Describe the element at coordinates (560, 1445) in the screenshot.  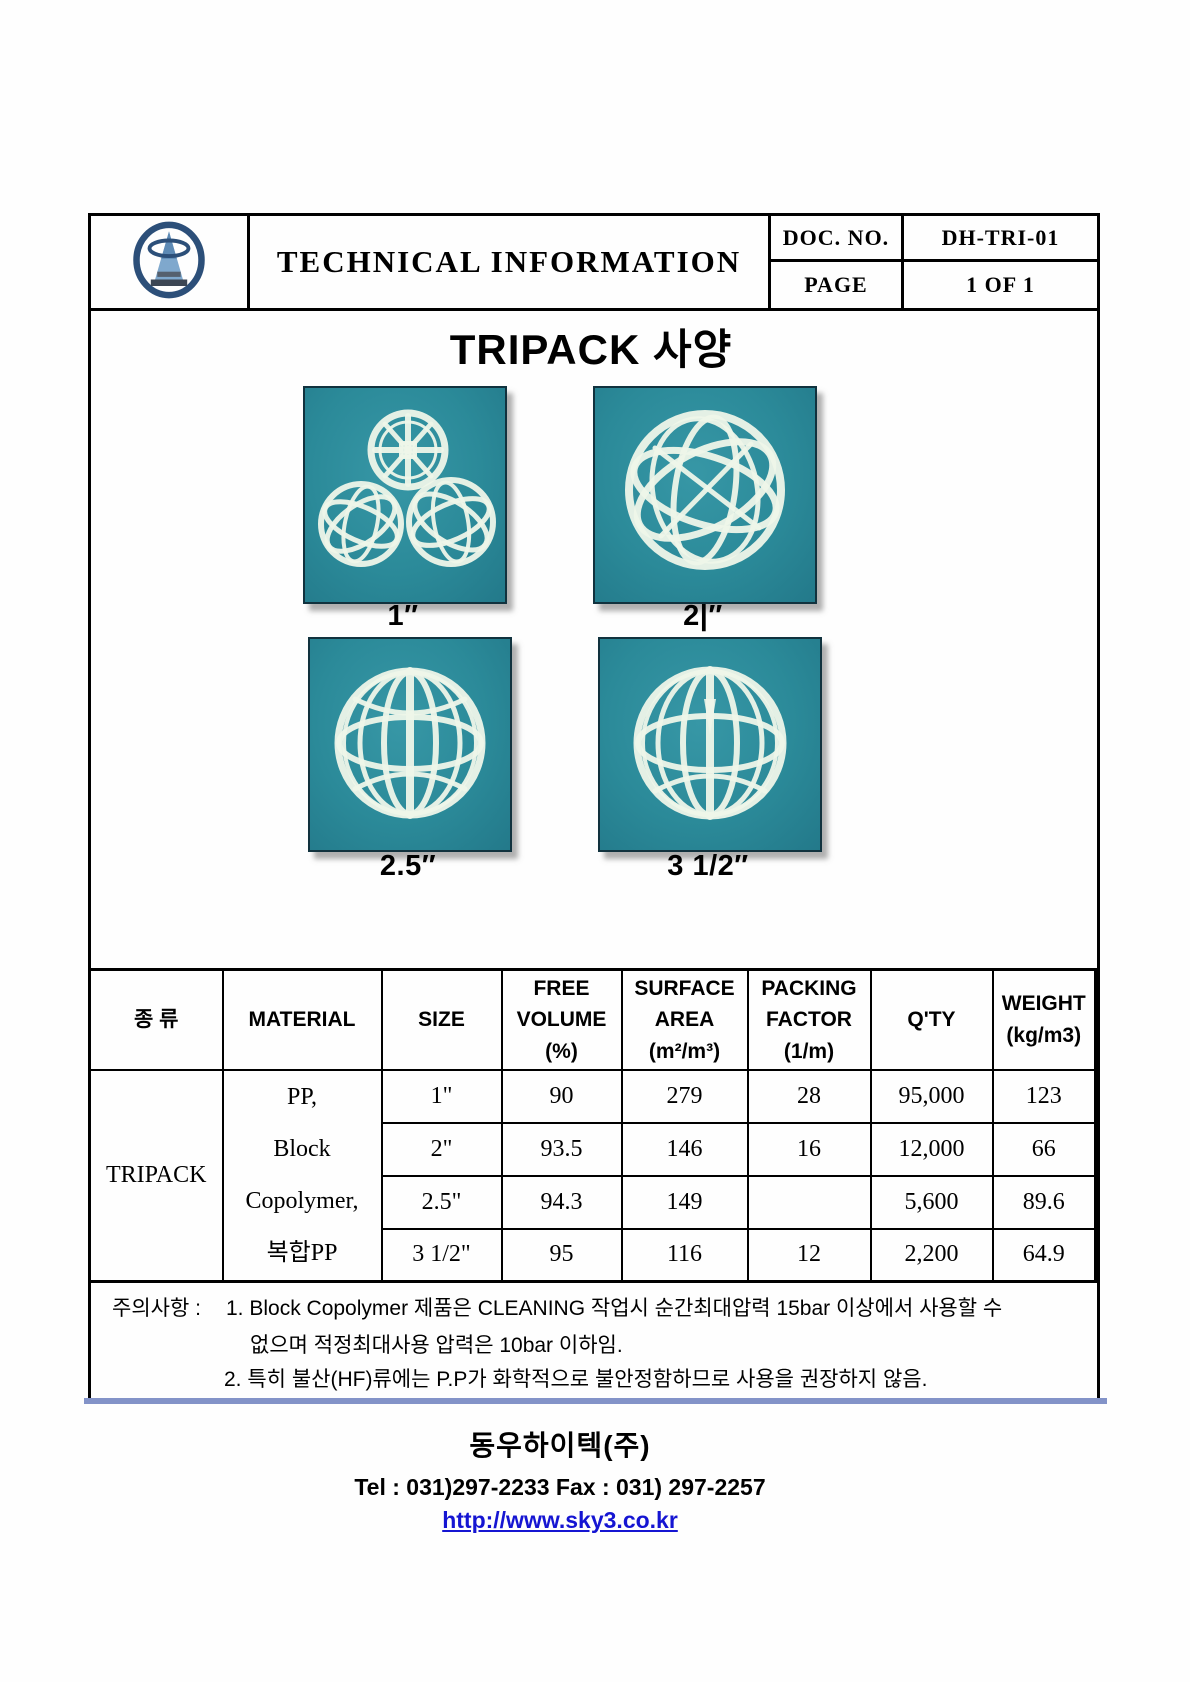
I see `company-name: 동우하이텍(주)` at that location.